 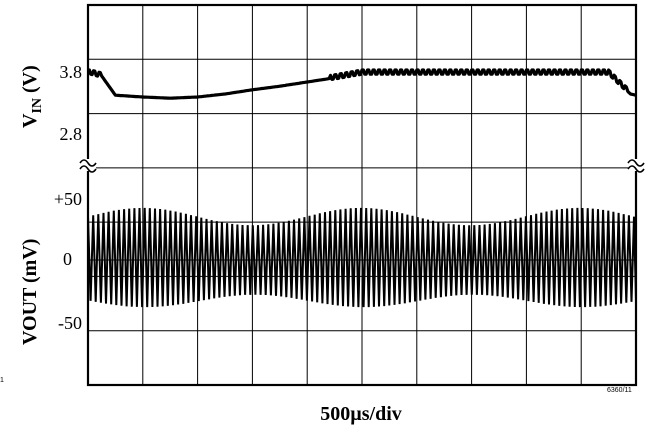 I want to click on vin-trace-group, so click(x=362, y=84).